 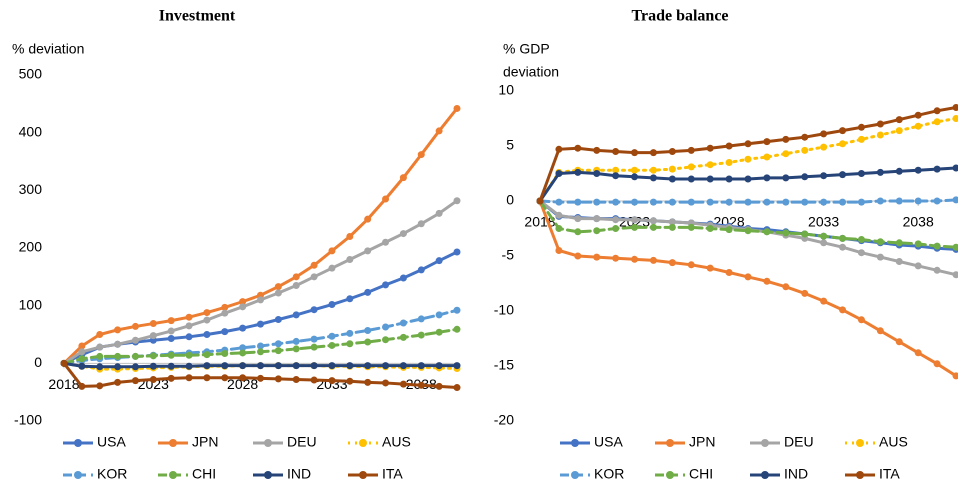 What do you see at coordinates (504, 310) in the screenshot?
I see `y-tick-label: -10` at bounding box center [504, 310].